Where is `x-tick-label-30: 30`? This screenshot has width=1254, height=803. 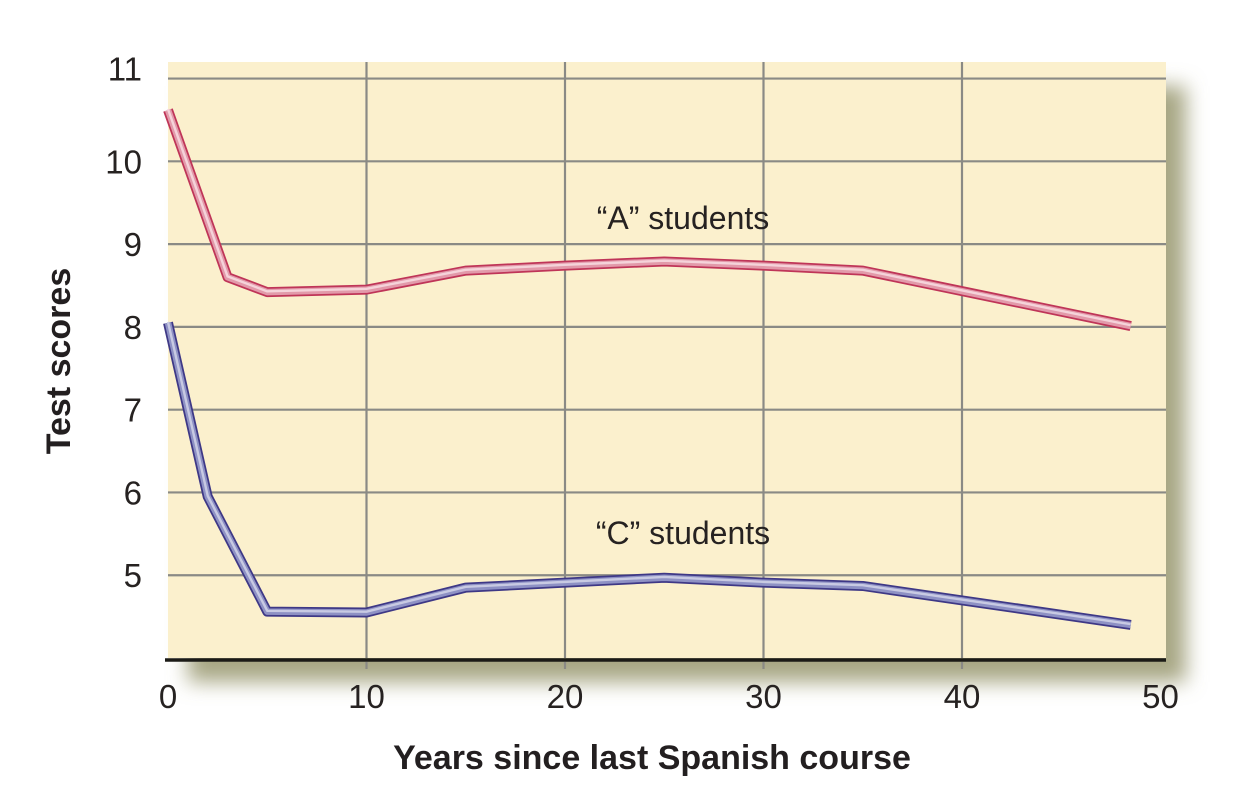
x-tick-label-30: 30 is located at coordinates (763, 696).